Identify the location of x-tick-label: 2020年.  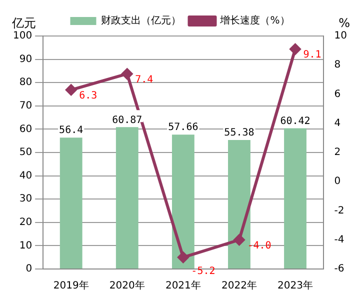
(127, 286).